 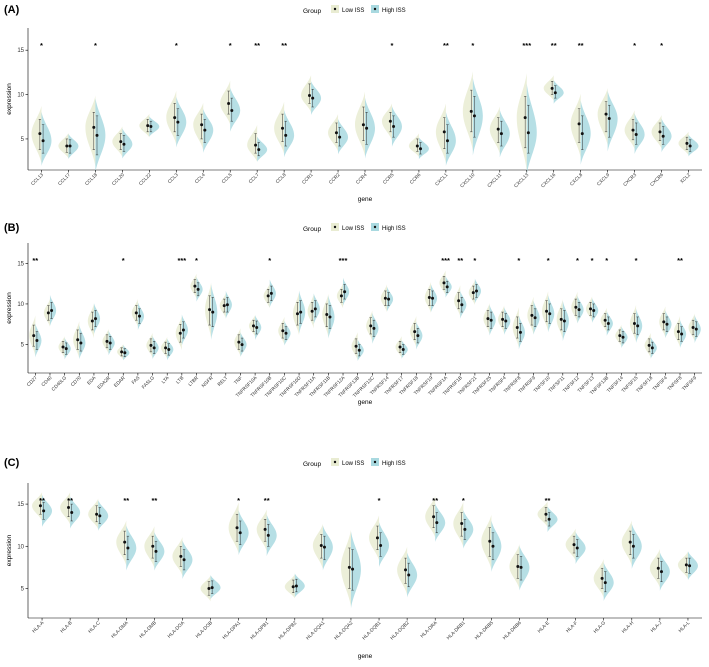 I want to click on x-tick-label: LTA, so click(x=166, y=380).